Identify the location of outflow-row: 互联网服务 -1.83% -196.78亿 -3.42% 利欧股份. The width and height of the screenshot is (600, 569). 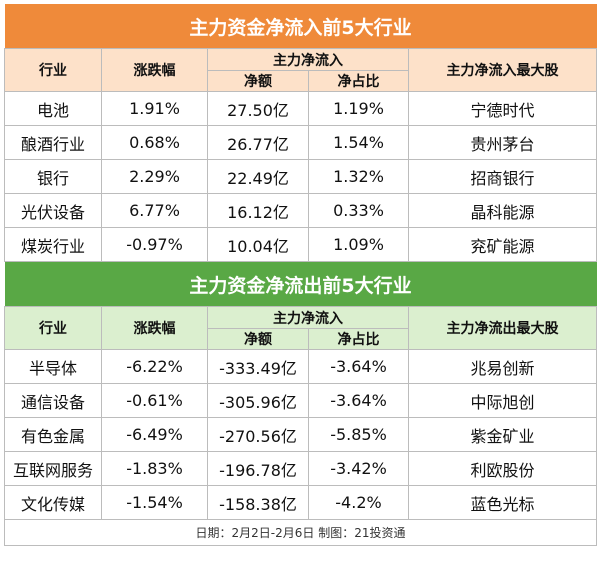
(301, 468).